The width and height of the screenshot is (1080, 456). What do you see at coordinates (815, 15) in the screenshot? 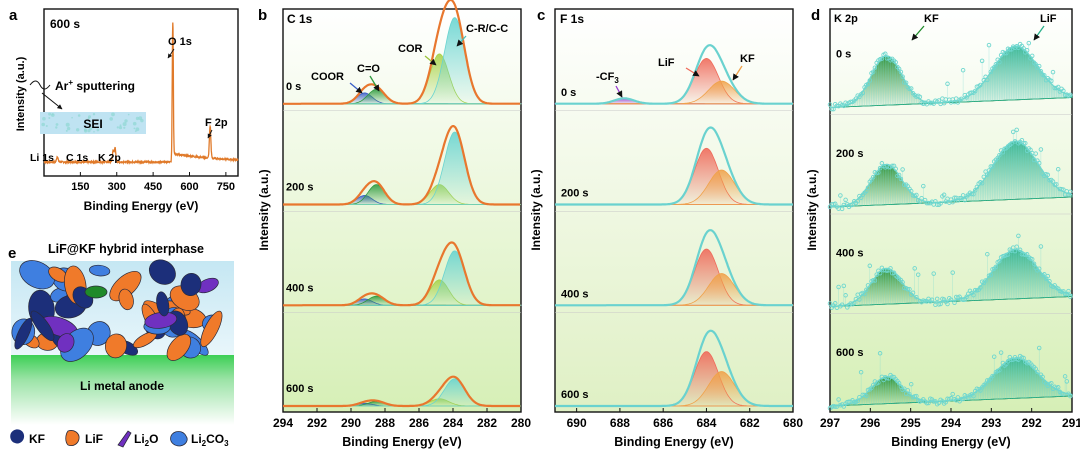
I see `panel-d-letter: d` at bounding box center [815, 15].